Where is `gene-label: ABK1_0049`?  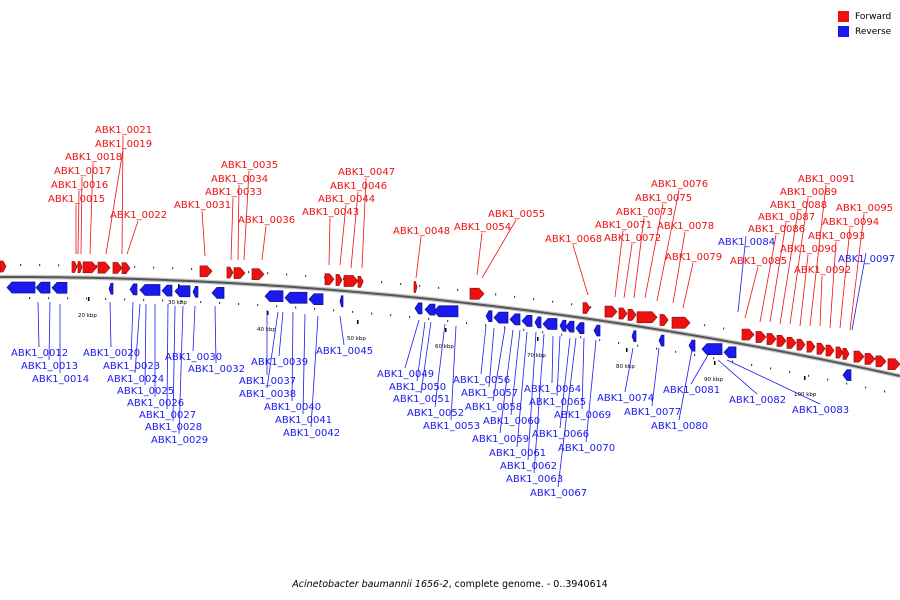
gene-label: ABK1_0049 is located at coordinates (405, 374).